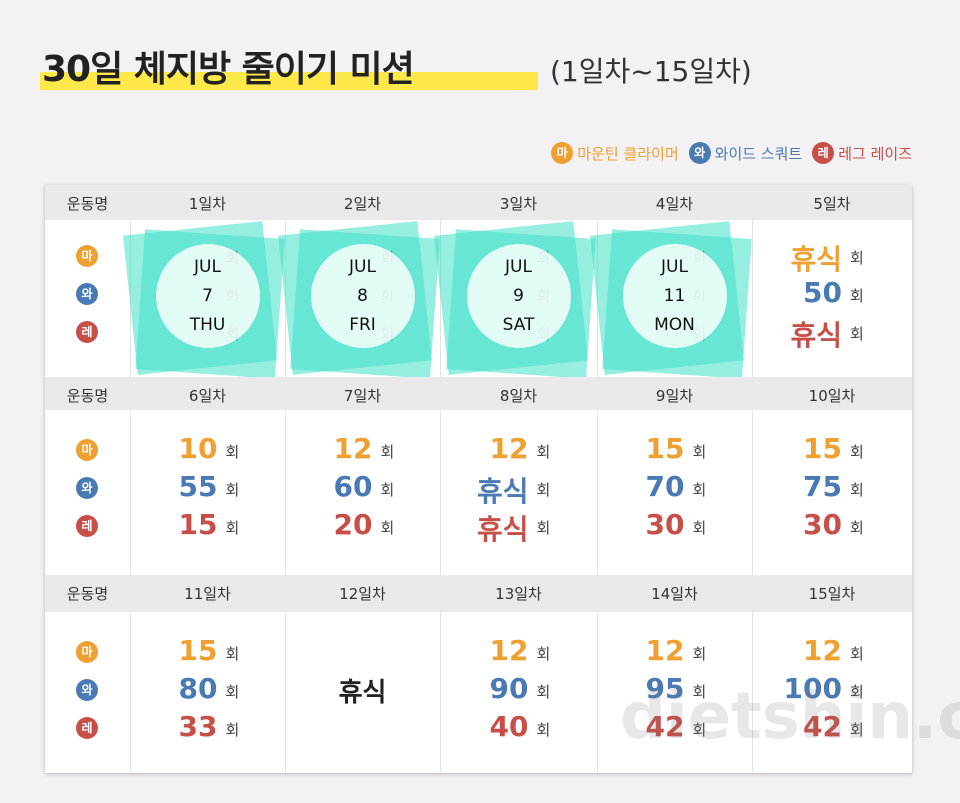  I want to click on count: 100, so click(812, 688).